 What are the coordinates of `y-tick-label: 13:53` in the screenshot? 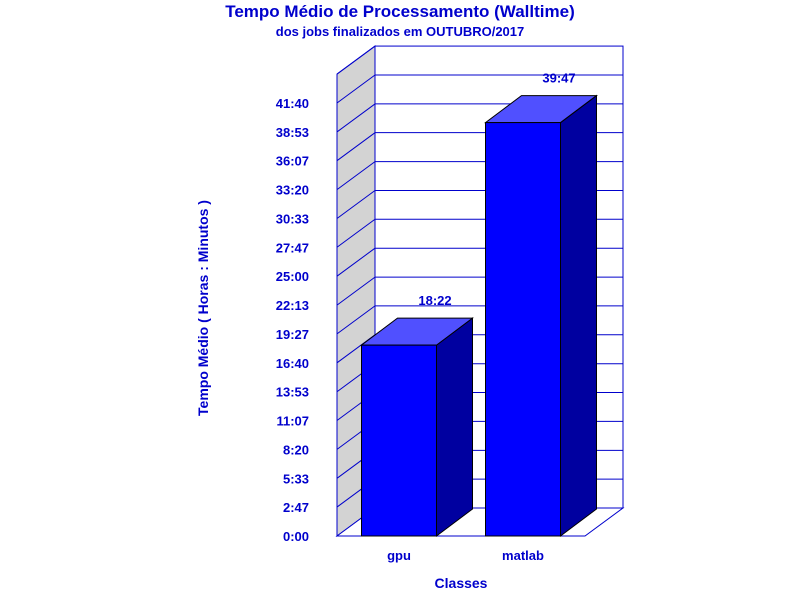 It's located at (292, 392).